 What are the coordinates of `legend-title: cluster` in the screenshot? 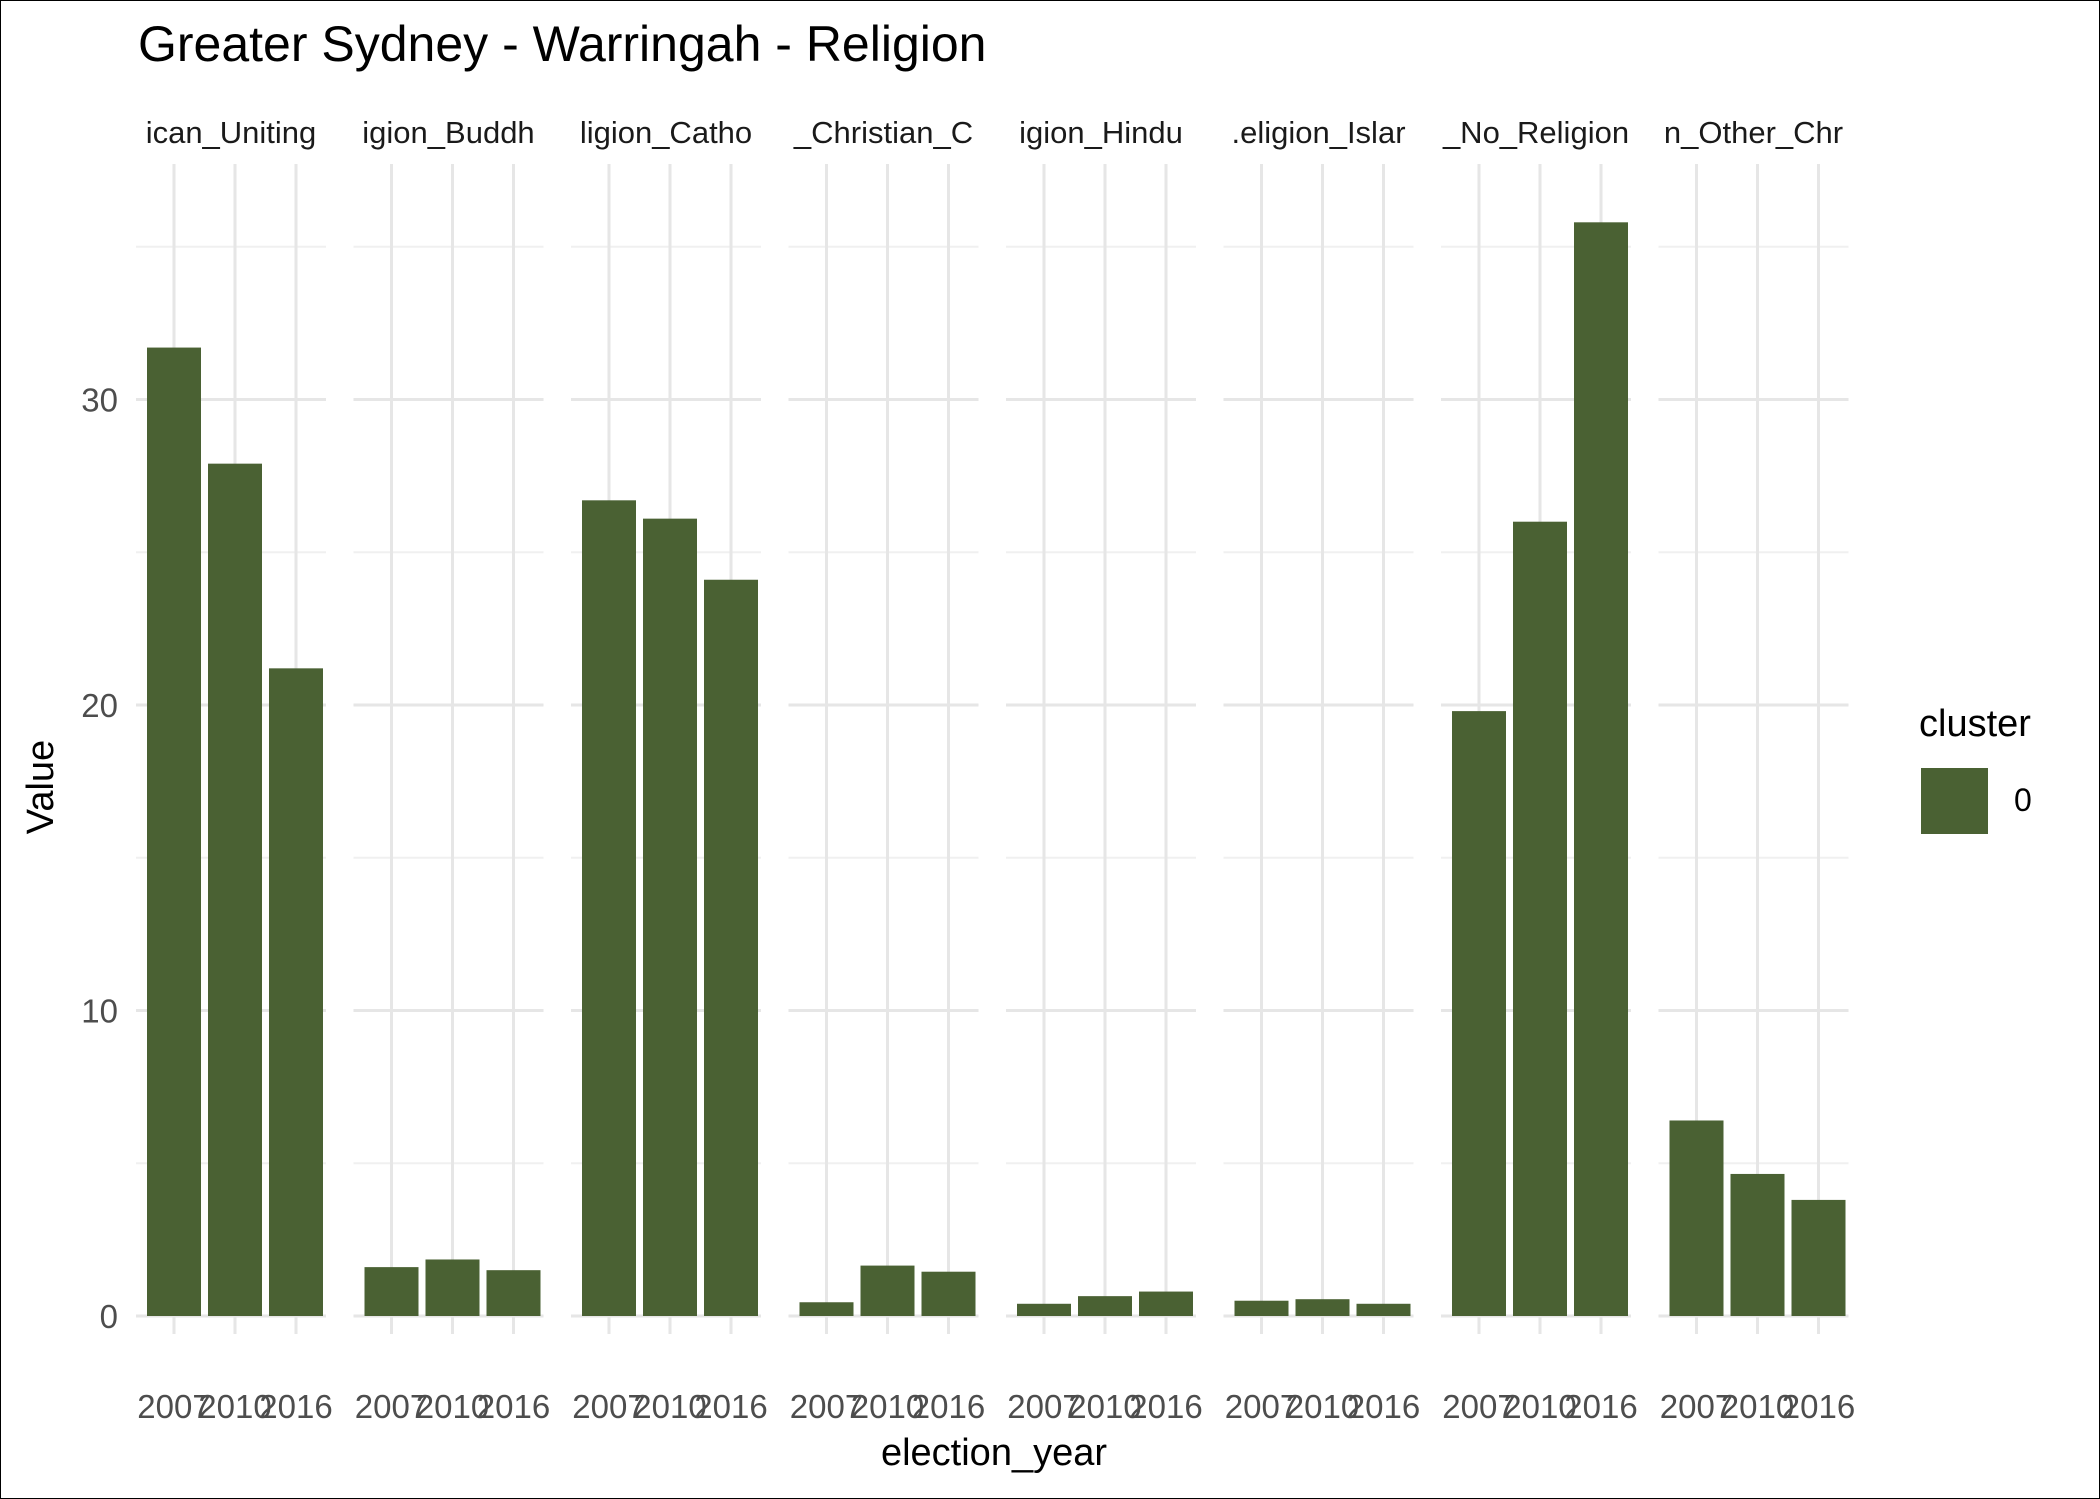 It's located at (1975, 724).